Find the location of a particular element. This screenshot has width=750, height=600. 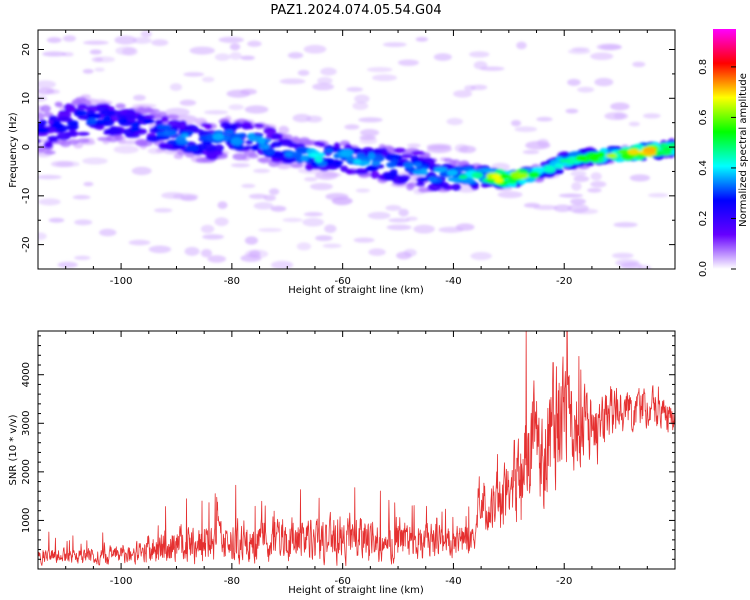

y-tick-label: 3000 is located at coordinates (26, 423).